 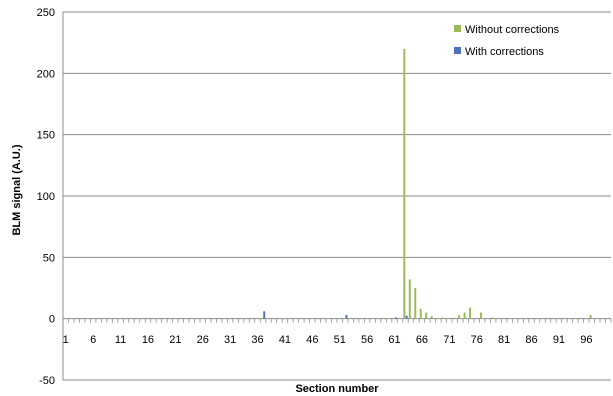 What do you see at coordinates (46, 74) in the screenshot?
I see `y-tick-label: 200` at bounding box center [46, 74].